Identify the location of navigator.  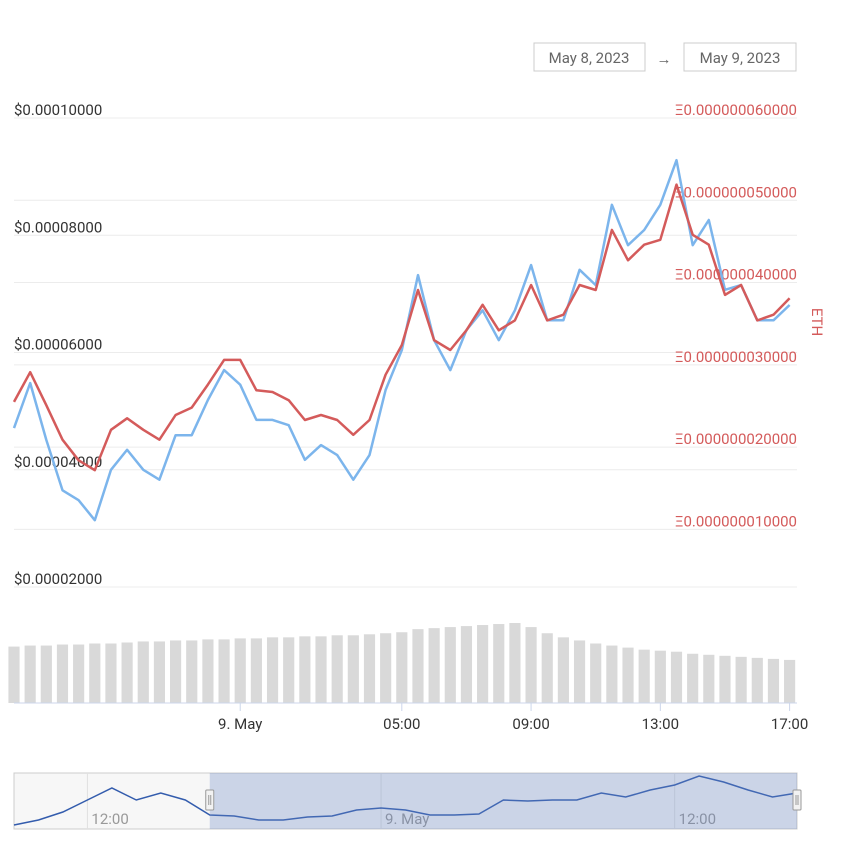
(405, 801).